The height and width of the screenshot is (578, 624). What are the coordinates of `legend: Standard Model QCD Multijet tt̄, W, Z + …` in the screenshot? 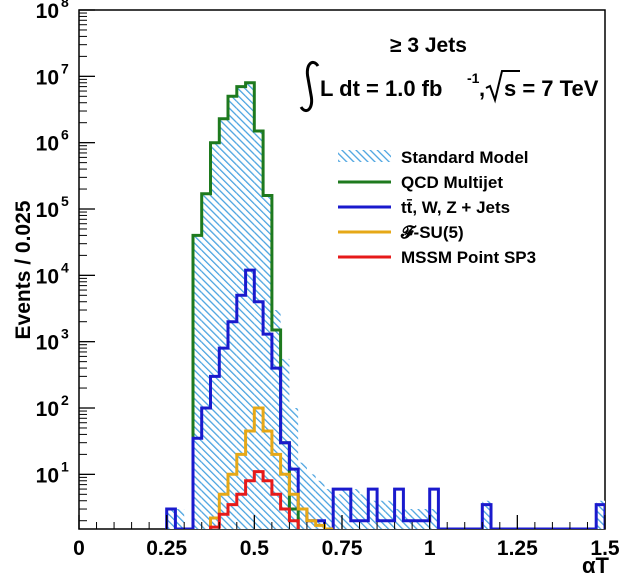 It's located at (437, 207).